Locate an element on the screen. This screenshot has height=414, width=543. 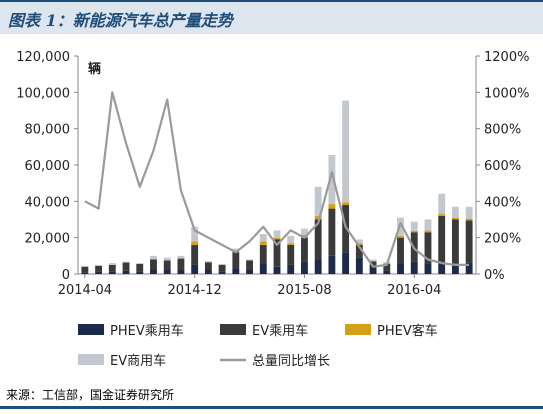
x-tick-label: 2015-08 is located at coordinates (304, 290).